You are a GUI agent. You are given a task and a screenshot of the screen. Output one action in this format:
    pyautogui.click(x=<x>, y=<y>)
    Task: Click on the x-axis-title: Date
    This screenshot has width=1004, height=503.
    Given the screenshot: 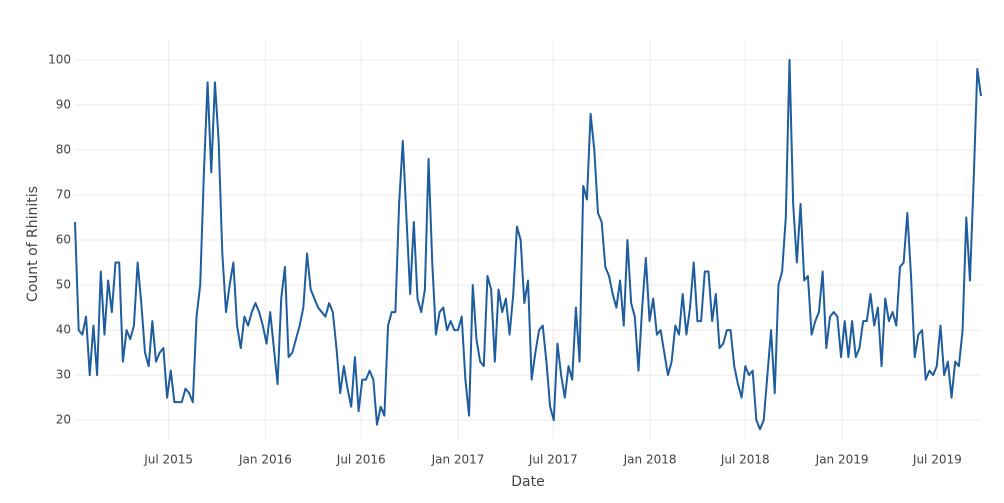 What is the action you would take?
    pyautogui.click(x=527, y=482)
    